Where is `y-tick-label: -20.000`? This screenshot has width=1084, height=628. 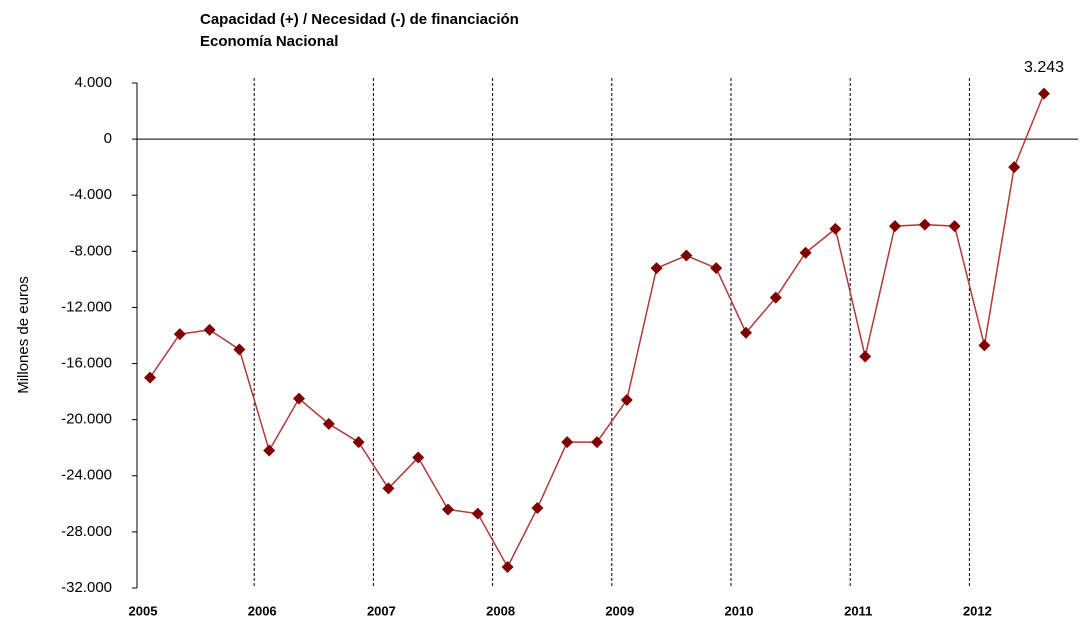 y-tick-label: -20.000 is located at coordinates (86, 419).